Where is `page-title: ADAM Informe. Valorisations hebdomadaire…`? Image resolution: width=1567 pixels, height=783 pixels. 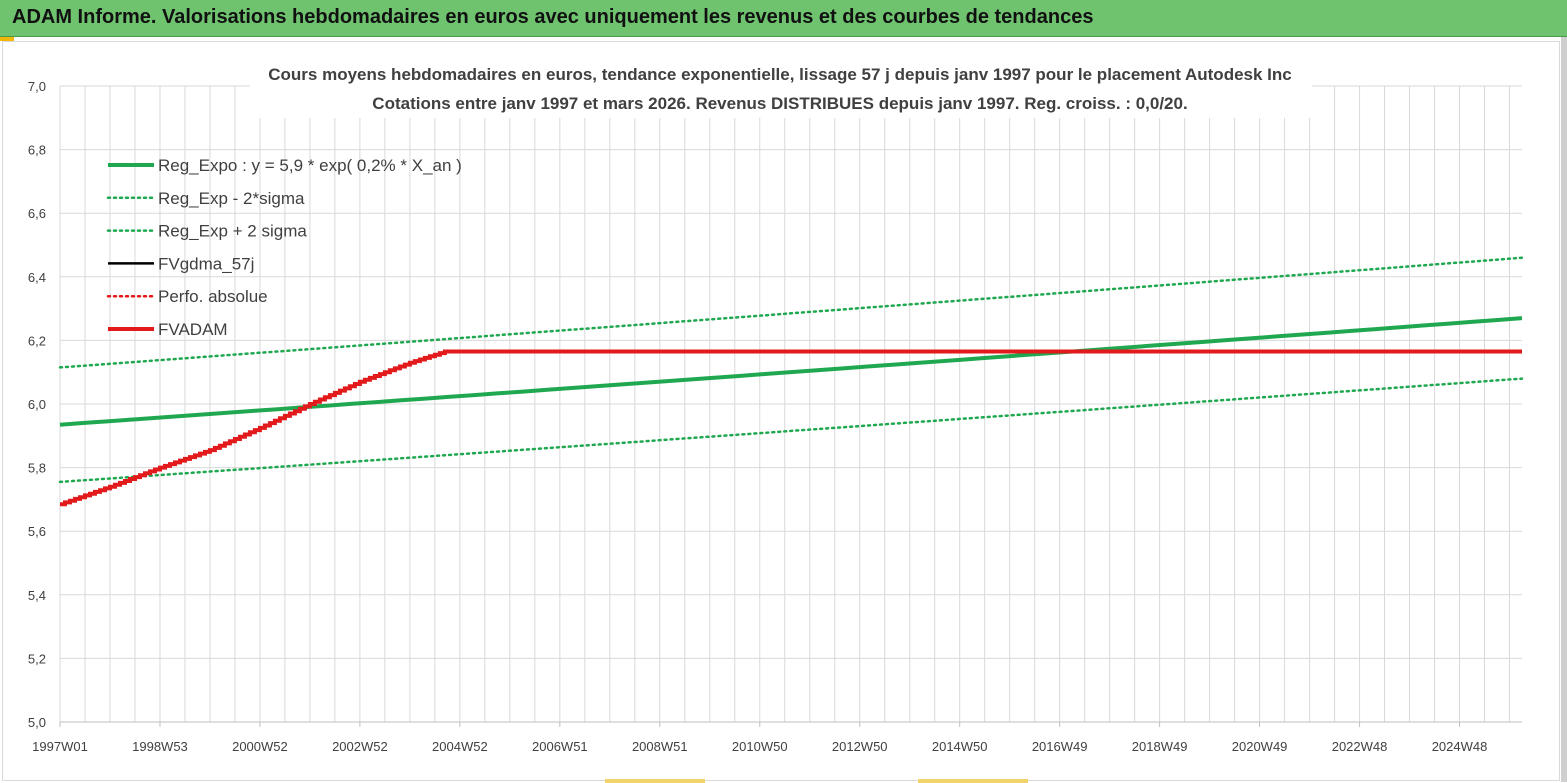
page-title: ADAM Informe. Valorisations hebdomadaire… is located at coordinates (553, 17).